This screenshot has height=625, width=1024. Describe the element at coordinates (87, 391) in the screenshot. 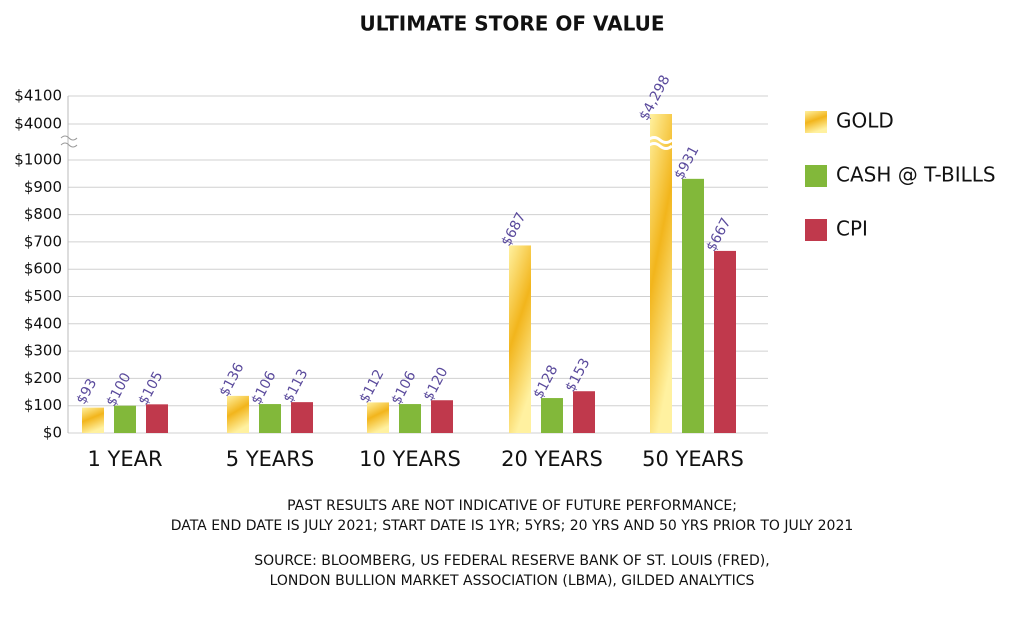

I see `value-label: $93` at that location.